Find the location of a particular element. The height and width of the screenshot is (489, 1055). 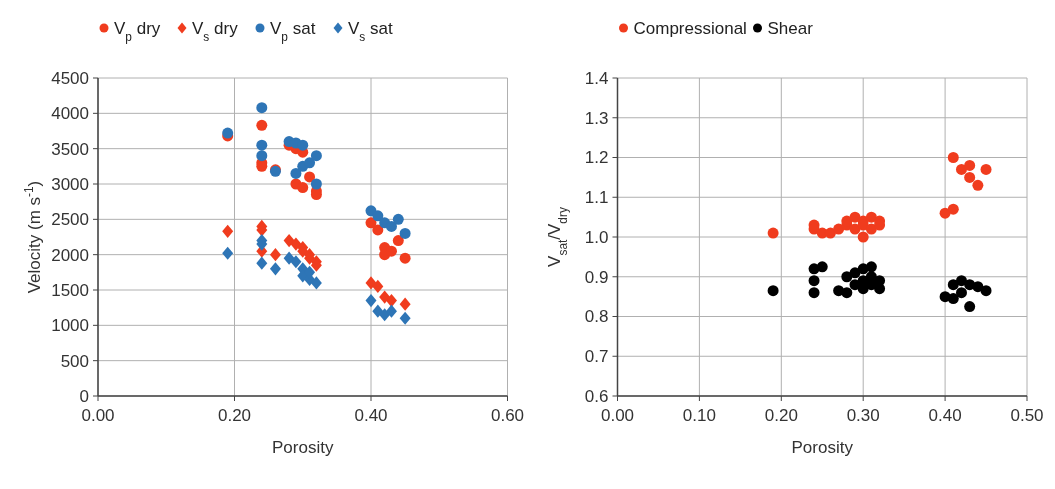

x-tick-label: 0.50 is located at coordinates (1027, 415).